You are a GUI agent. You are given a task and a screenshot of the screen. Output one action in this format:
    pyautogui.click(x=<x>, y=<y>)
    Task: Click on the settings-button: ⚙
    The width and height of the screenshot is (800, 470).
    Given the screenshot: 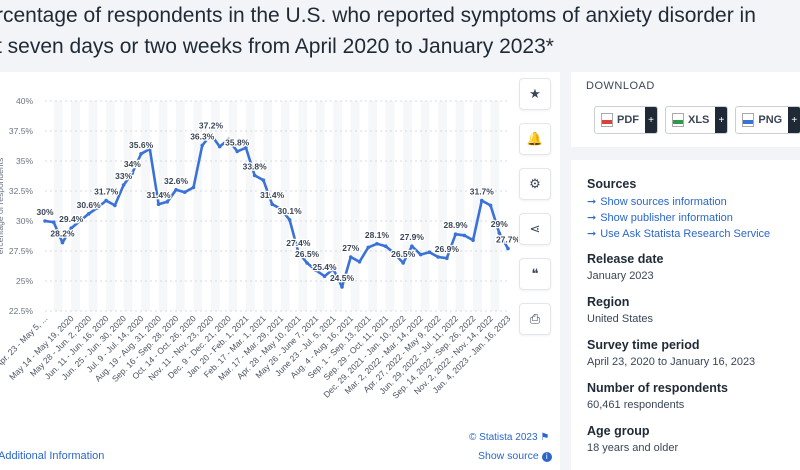 What is the action you would take?
    pyautogui.click(x=535, y=184)
    